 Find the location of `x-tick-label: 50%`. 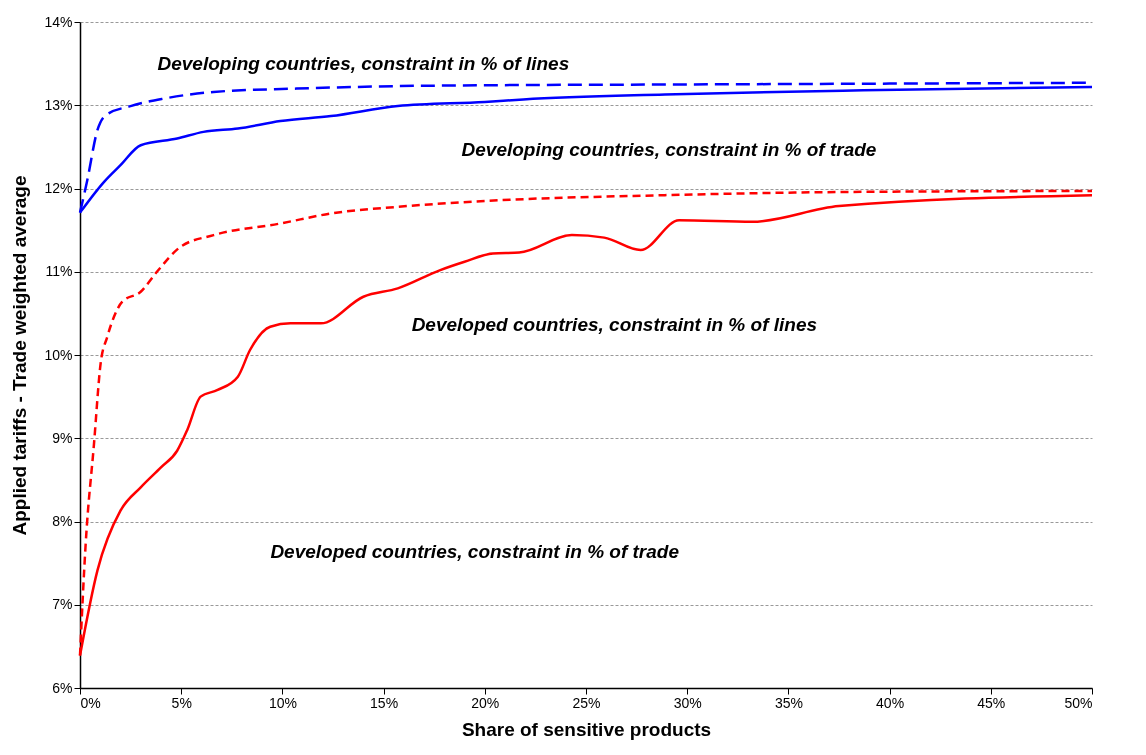

x-tick-label: 50% is located at coordinates (1078, 702).